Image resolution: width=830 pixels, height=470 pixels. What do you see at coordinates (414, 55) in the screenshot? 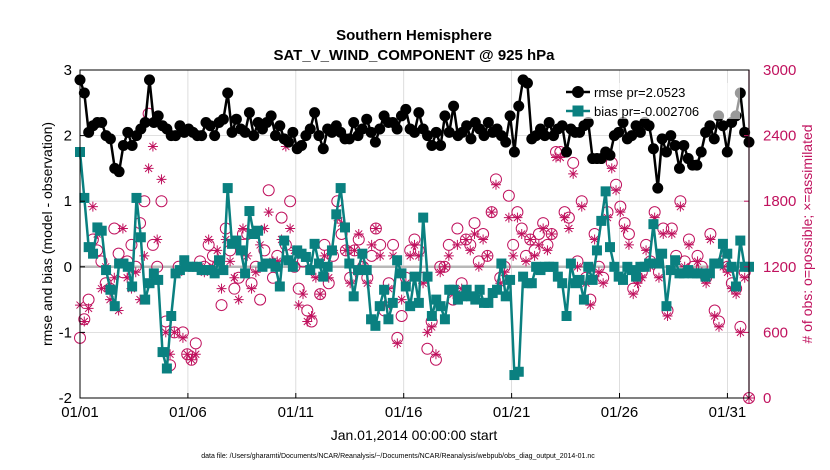
I see `chart-subtitle: SAT_V_WIND_COMPONENT @ 925 hPa` at bounding box center [414, 55].